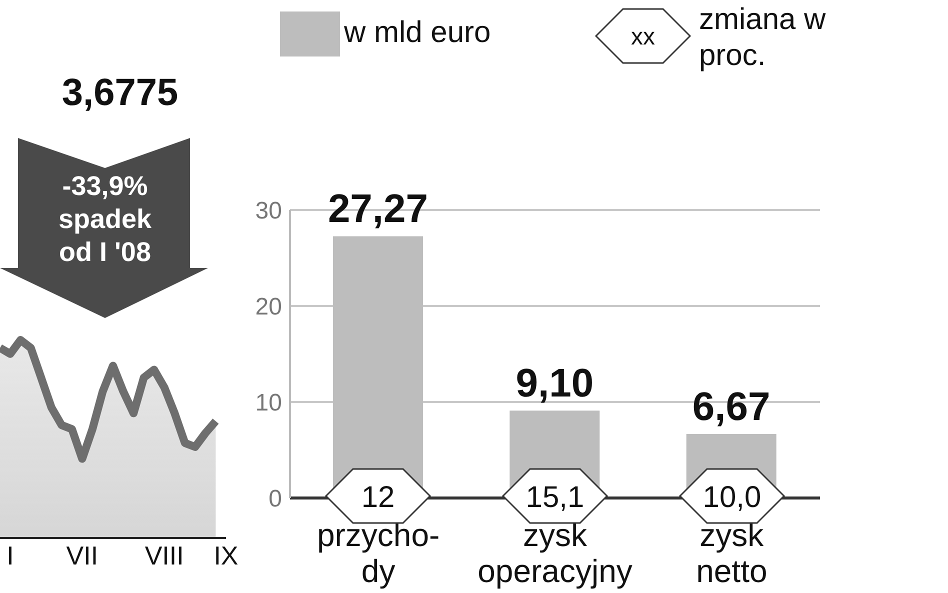 Image resolution: width=948 pixels, height=593 pixels. I want to click on annotation: 15,1, so click(555, 497).